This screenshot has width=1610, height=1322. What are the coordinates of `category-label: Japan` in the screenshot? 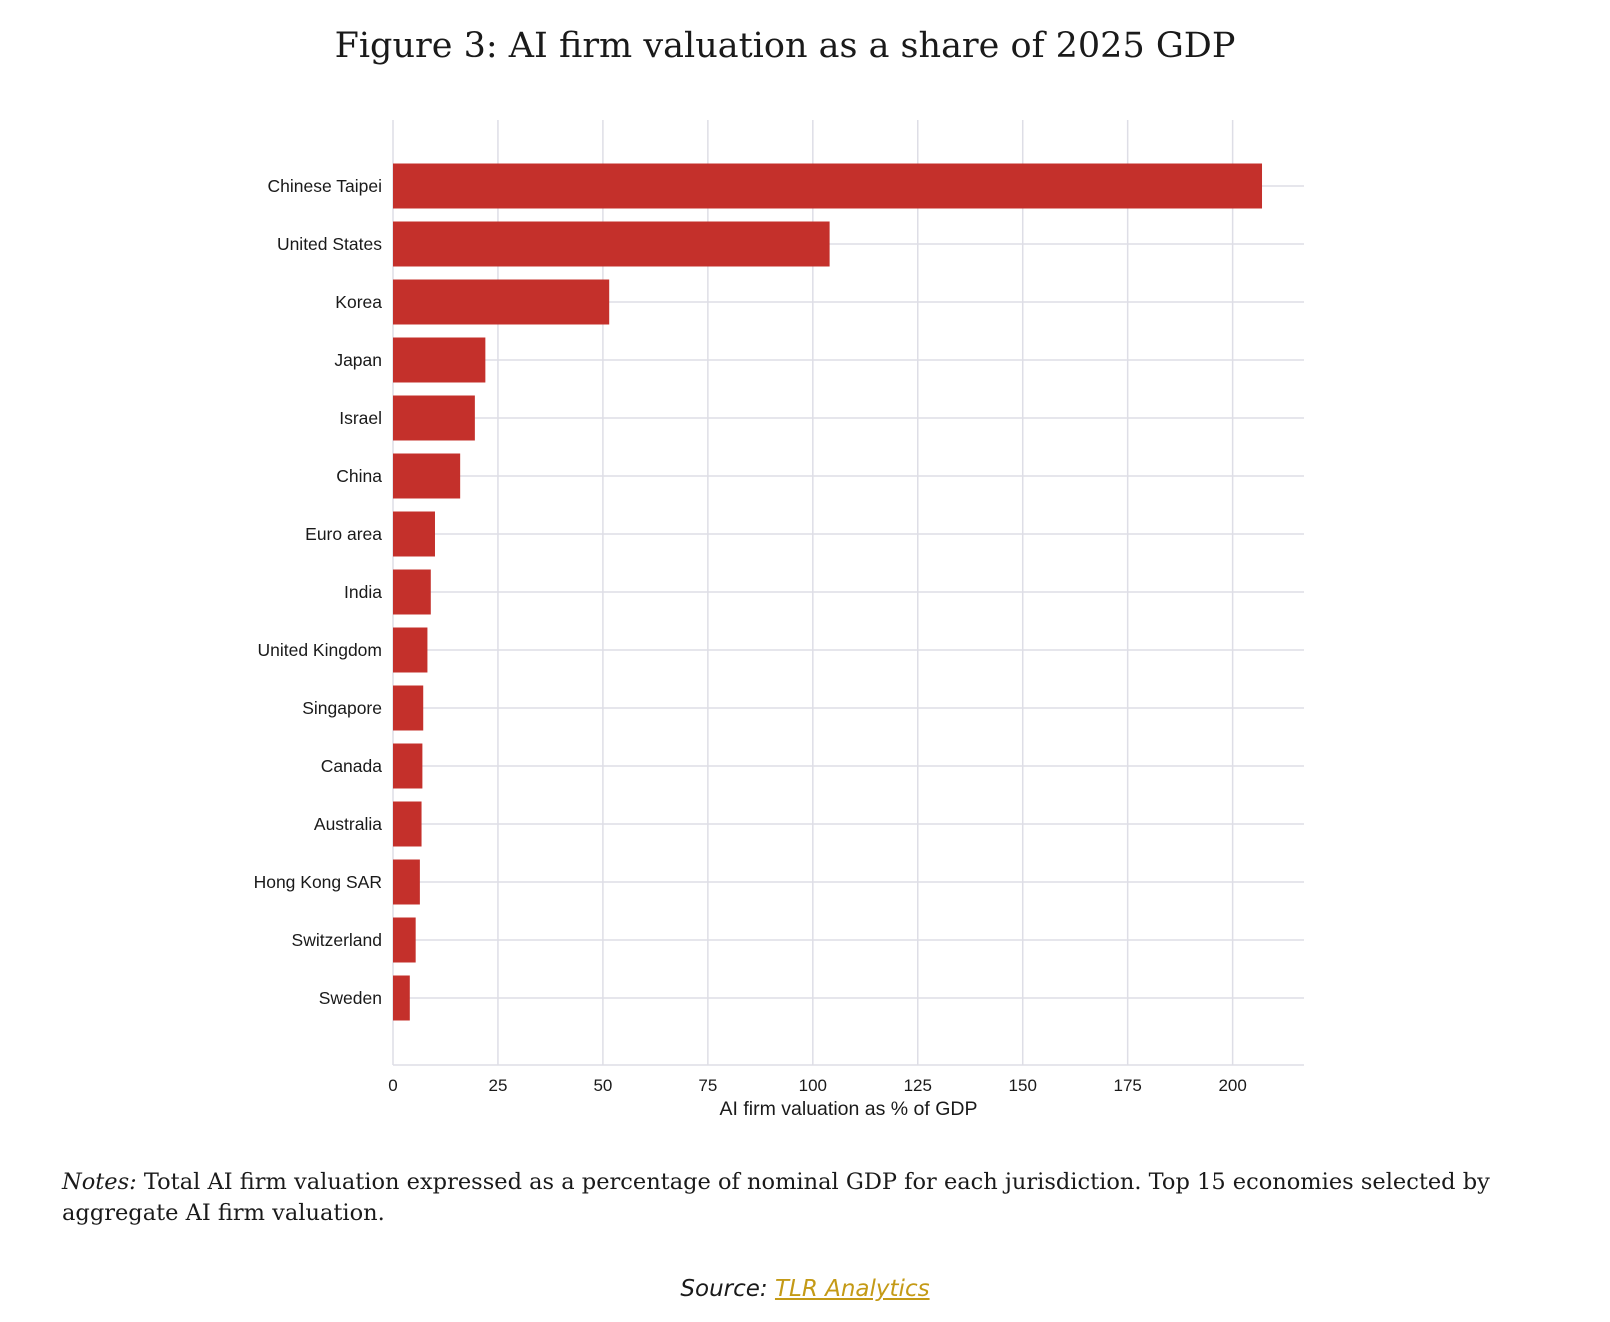 It's located at (358, 360).